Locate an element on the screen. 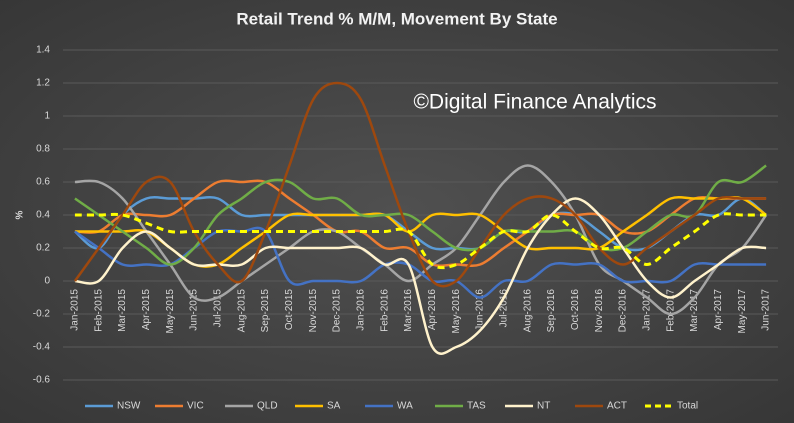 This screenshot has width=794, height=423. x-tick-label: Nov-2016 is located at coordinates (599, 311).